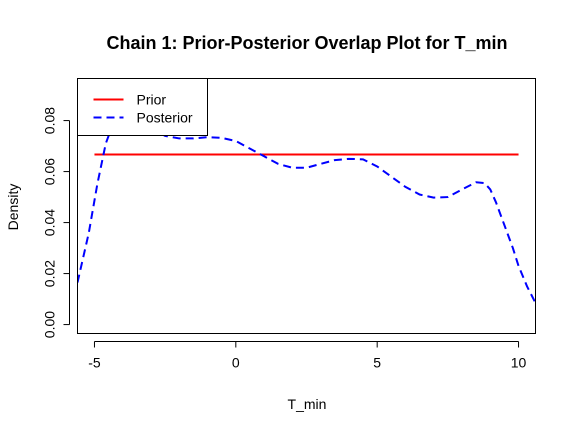  I want to click on x-tick-label: 5, so click(377, 363).